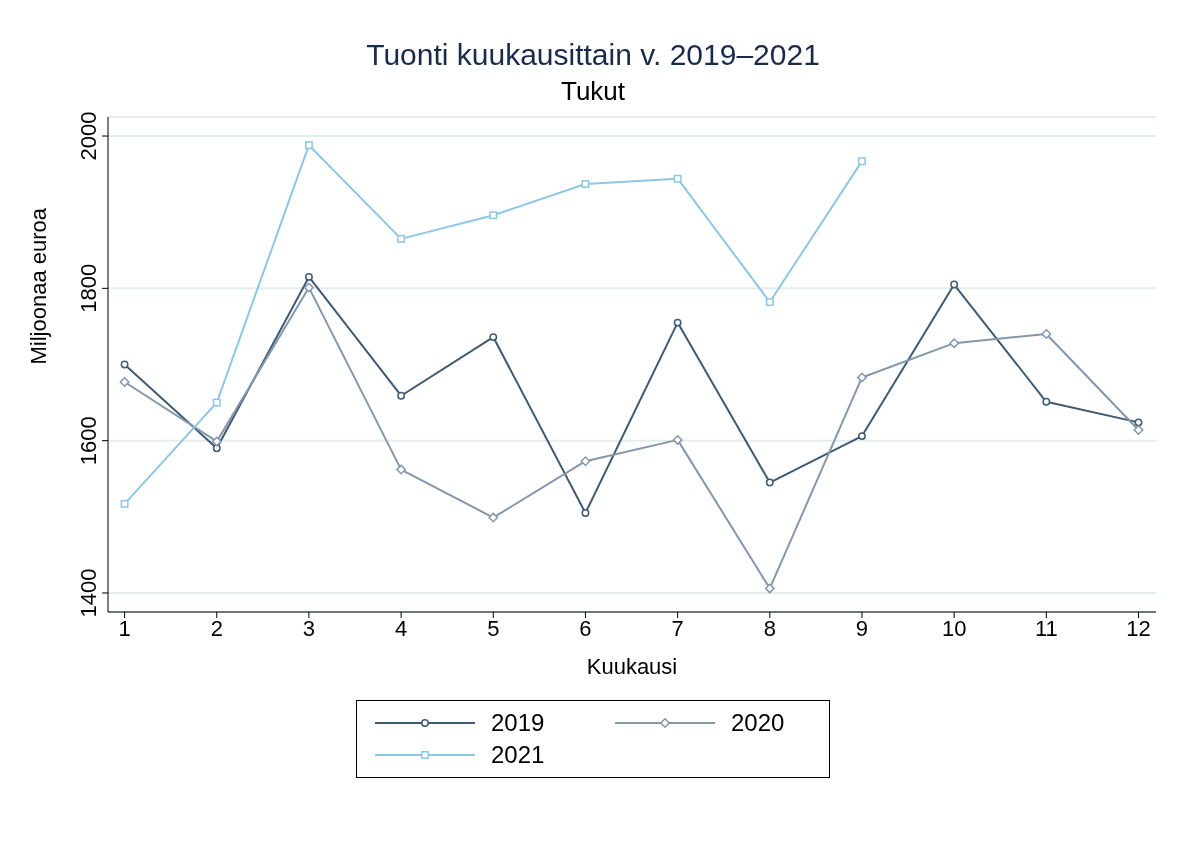  I want to click on x-tick-label: 5, so click(493, 628).